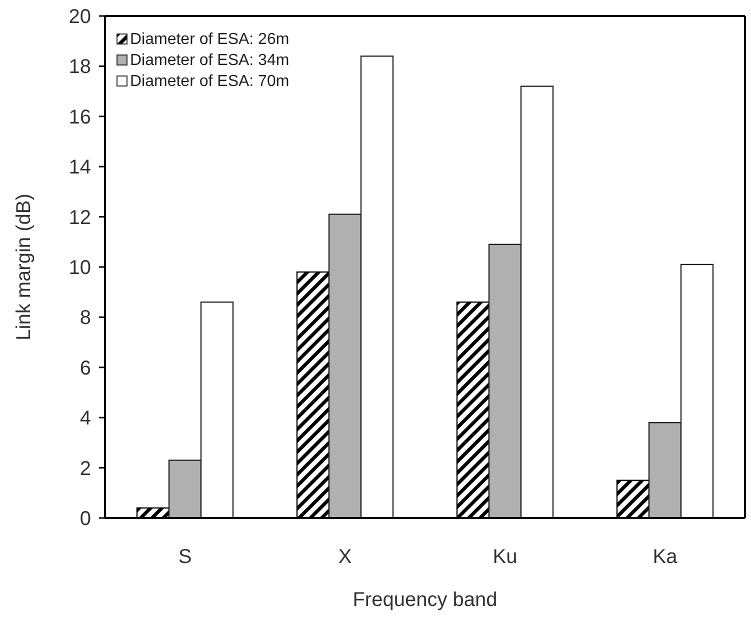 The image size is (751, 620). I want to click on y-tick-label: 16, so click(79, 117).